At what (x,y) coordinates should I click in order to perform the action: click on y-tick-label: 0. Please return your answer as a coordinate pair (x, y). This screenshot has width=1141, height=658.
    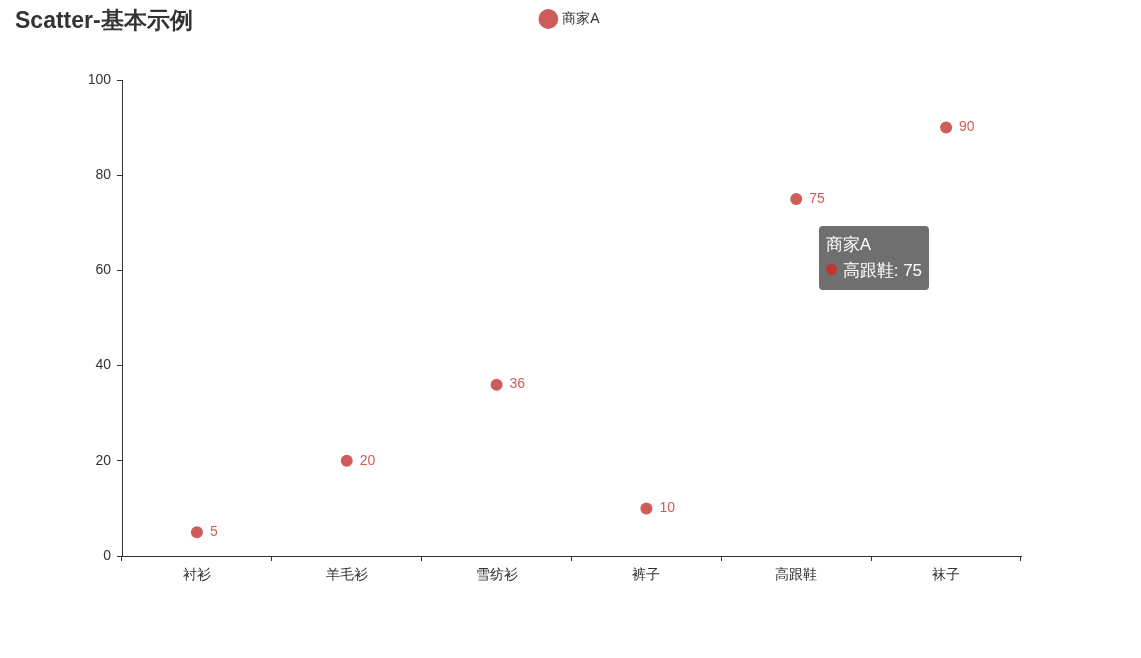
    Looking at the image, I should click on (107, 554).